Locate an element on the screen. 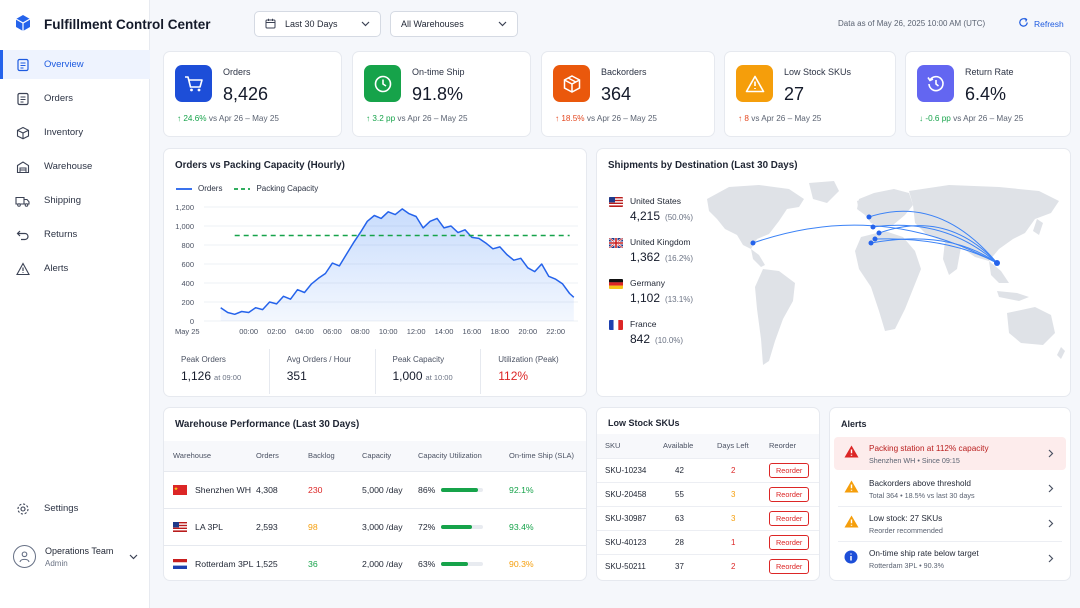  user-menu: Operations Team Admin is located at coordinates (75, 556).